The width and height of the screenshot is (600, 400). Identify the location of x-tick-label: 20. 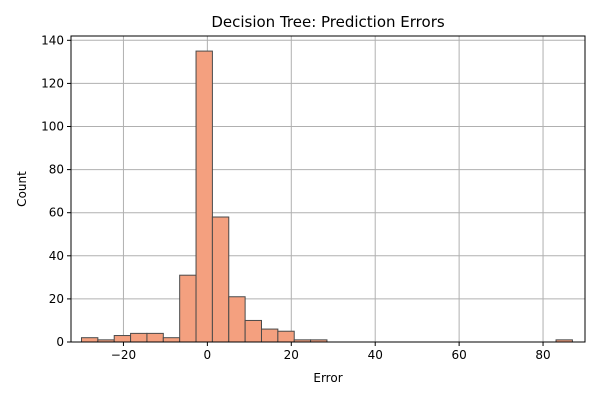
(291, 355).